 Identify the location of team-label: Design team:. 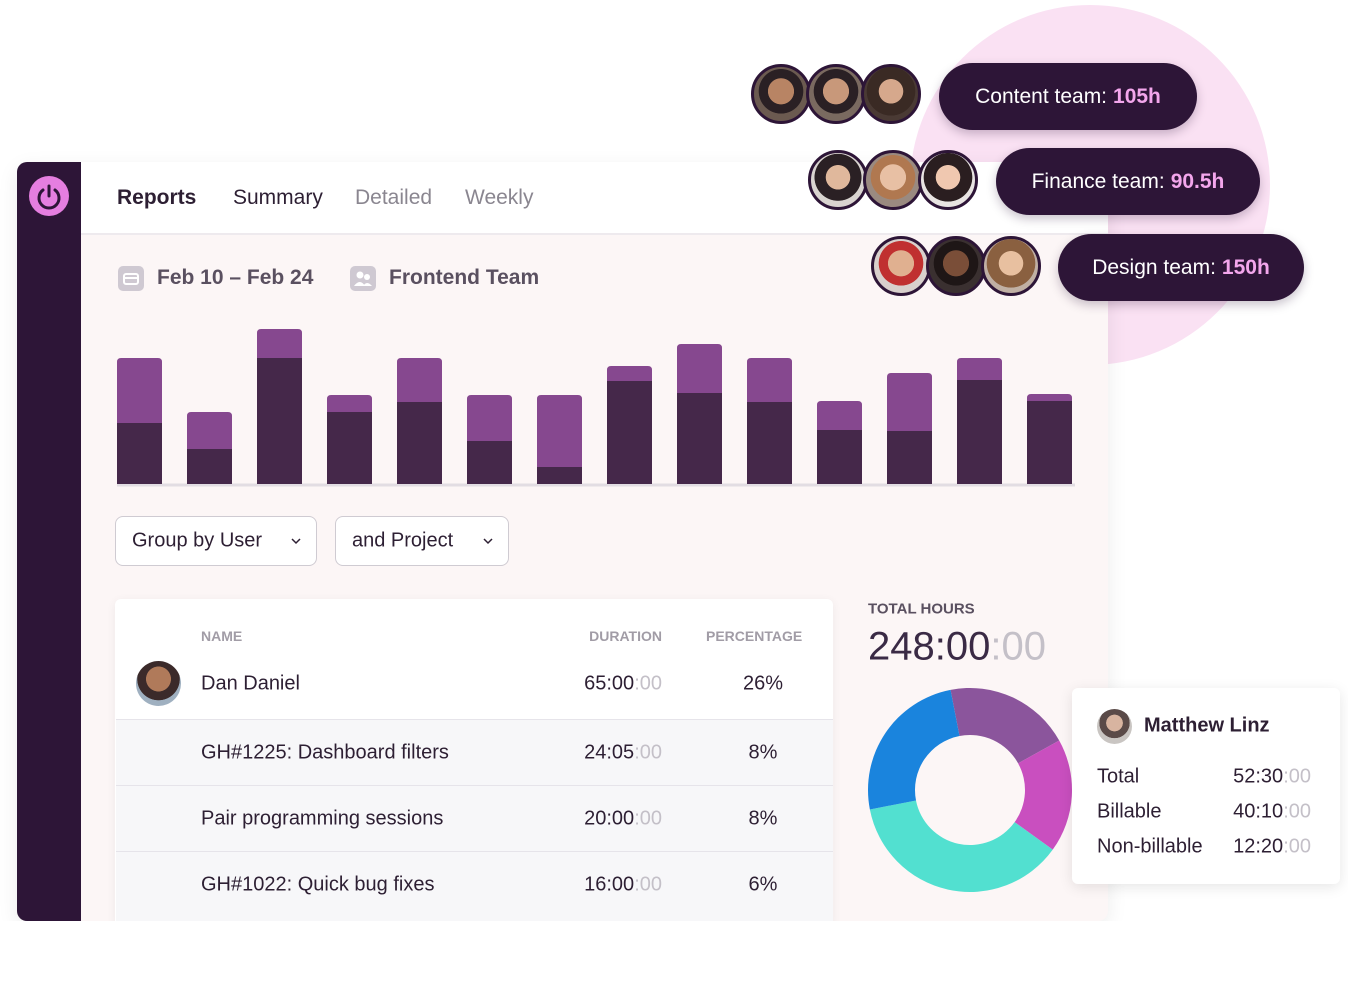
(1154, 267).